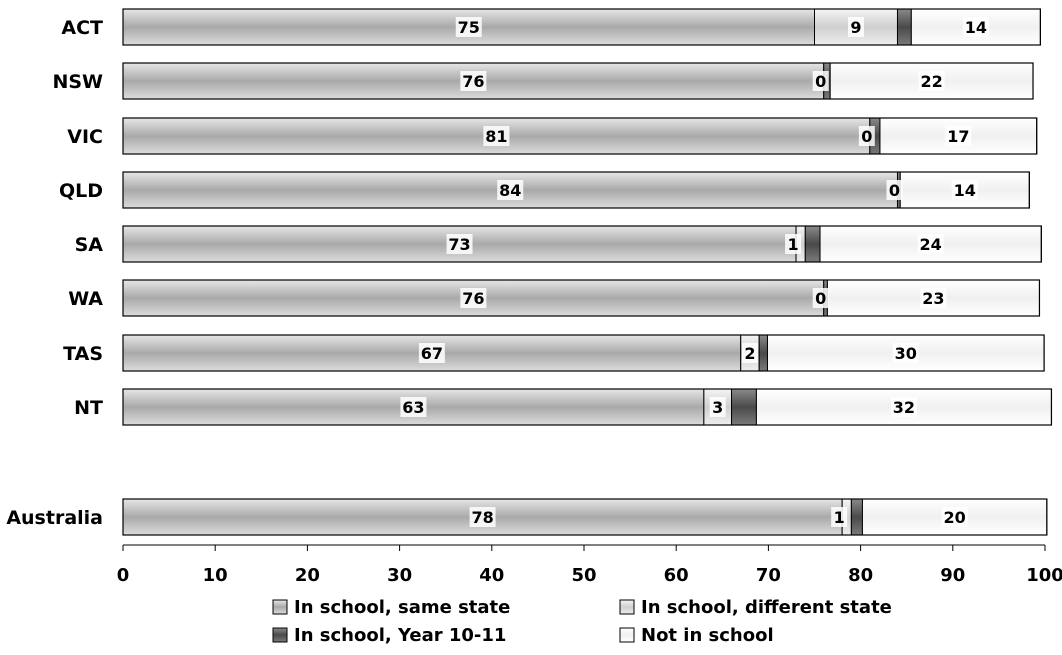  I want to click on data-label: 67, so click(432, 353).